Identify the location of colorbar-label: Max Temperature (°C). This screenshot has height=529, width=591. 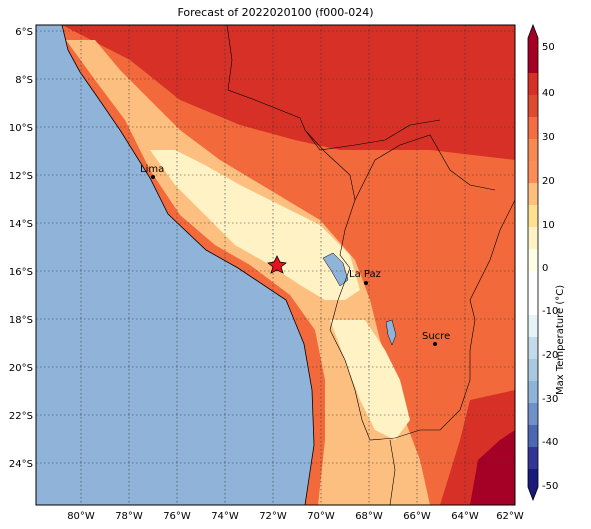
(560, 339).